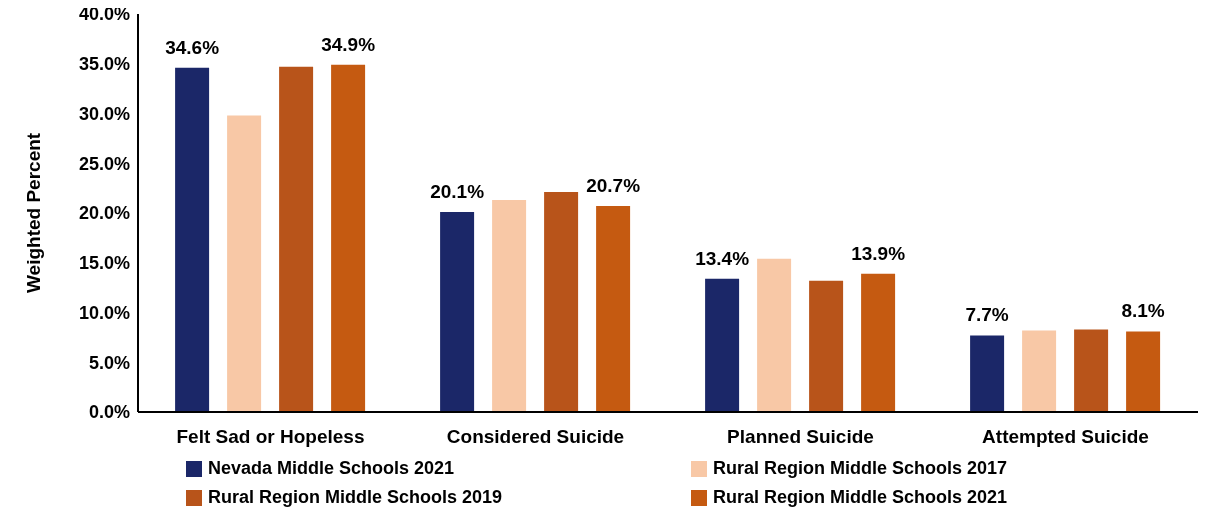 This screenshot has width=1215, height=523. Describe the element at coordinates (1065, 437) in the screenshot. I see `x-tick-label: Attempted Suicide` at that location.